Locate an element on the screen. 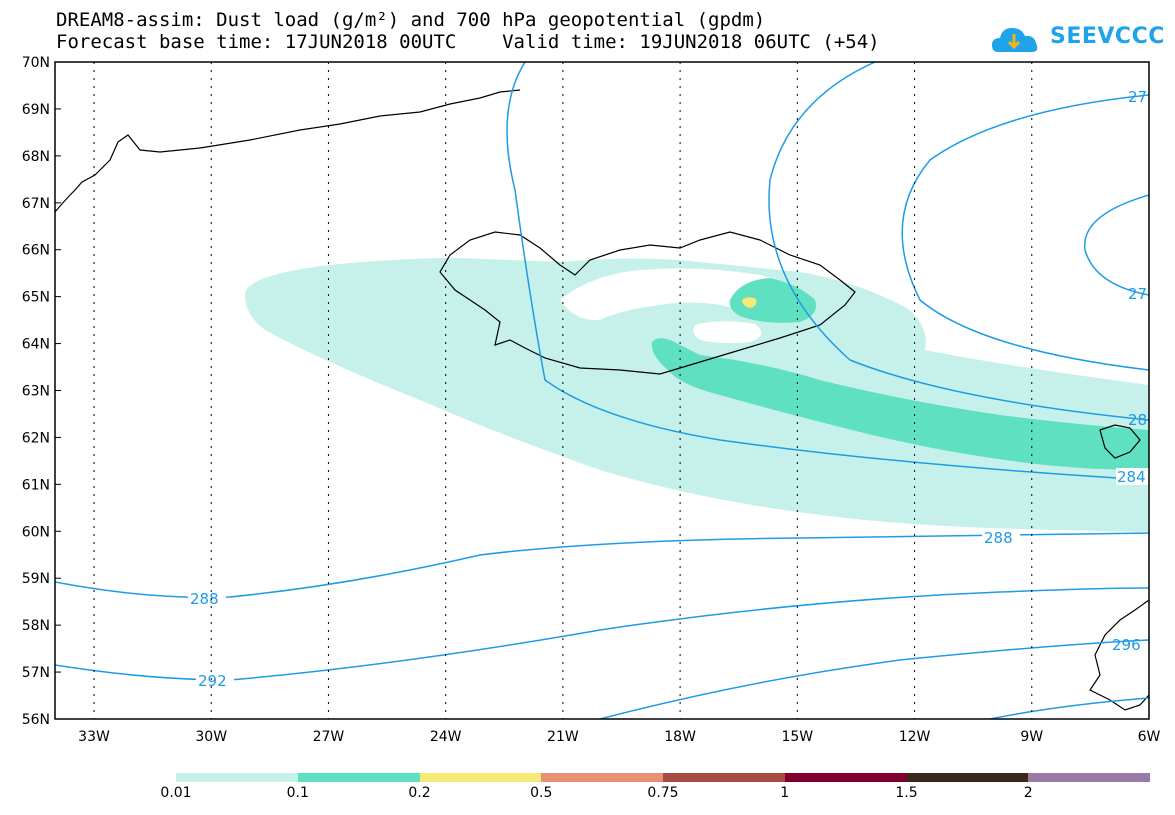 The width and height of the screenshot is (1175, 815). contour-27-outer is located at coordinates (1025, 232).